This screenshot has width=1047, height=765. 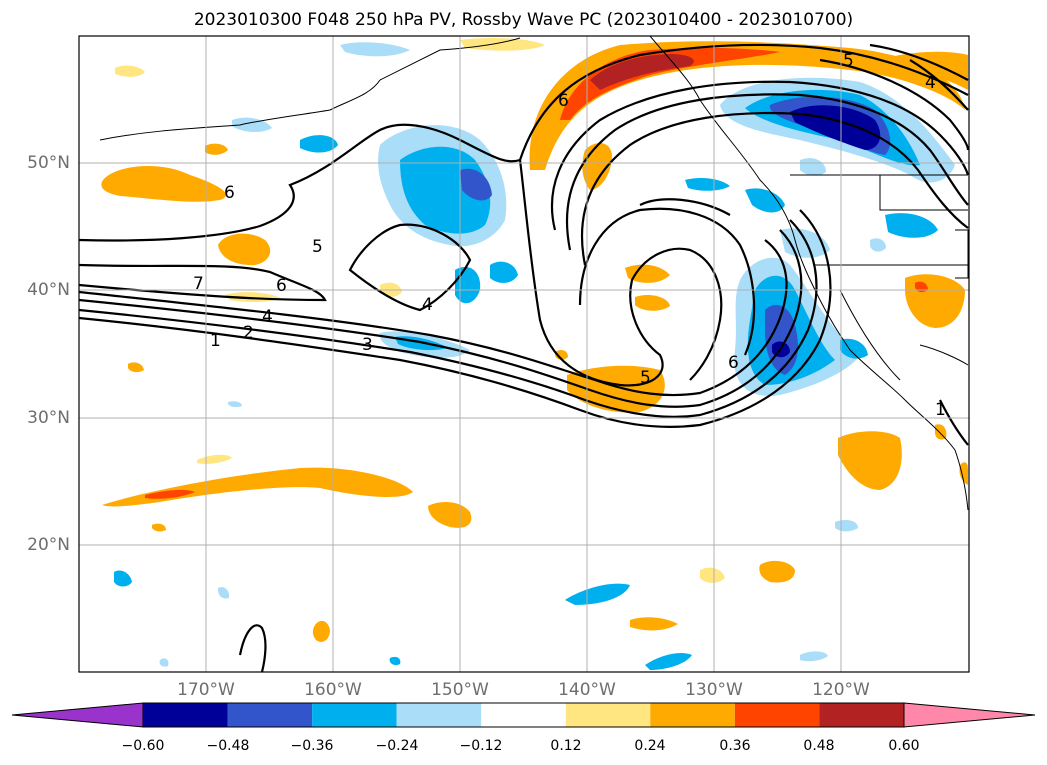 I want to click on contour-label-7: 7, so click(x=198, y=284).